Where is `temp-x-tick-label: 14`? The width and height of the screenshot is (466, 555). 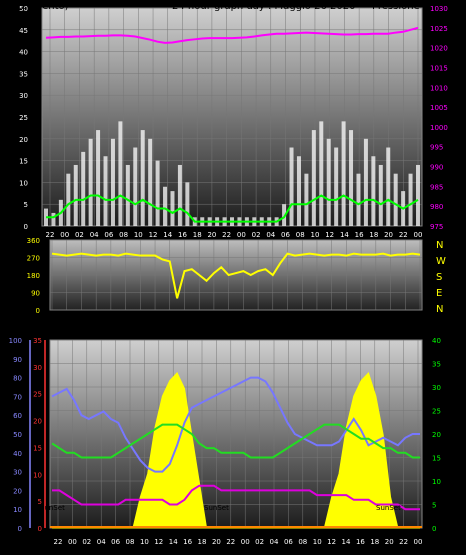
temp-x-tick-label: 14 is located at coordinates (346, 542).